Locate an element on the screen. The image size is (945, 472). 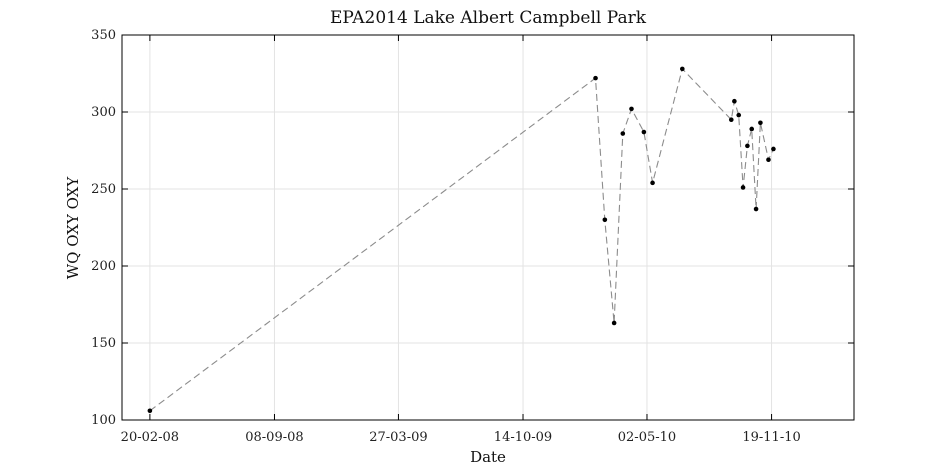
y-tick-label: 350 is located at coordinates (103, 35).